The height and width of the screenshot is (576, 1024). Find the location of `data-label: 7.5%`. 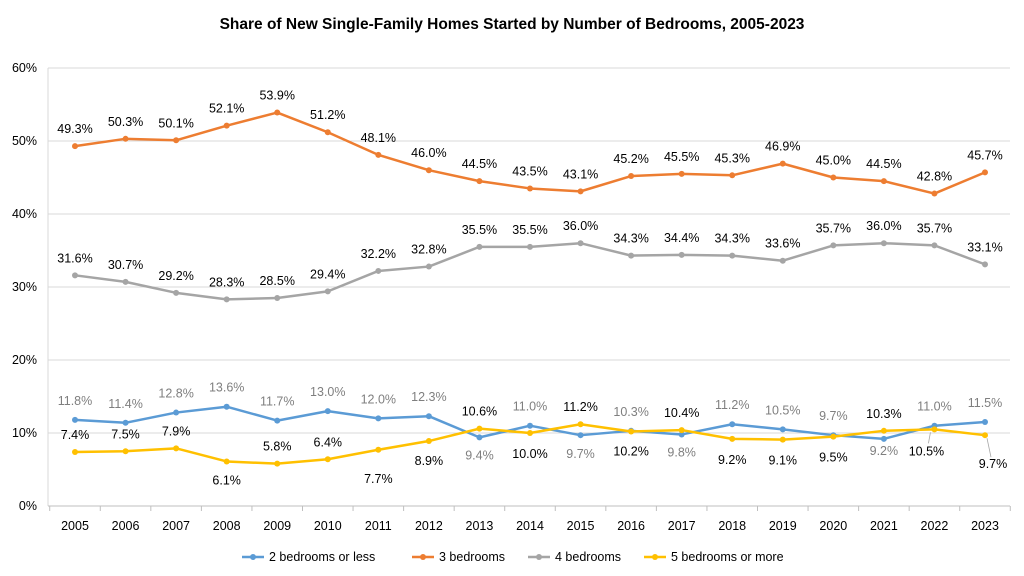

data-label: 7.5% is located at coordinates (125, 434).